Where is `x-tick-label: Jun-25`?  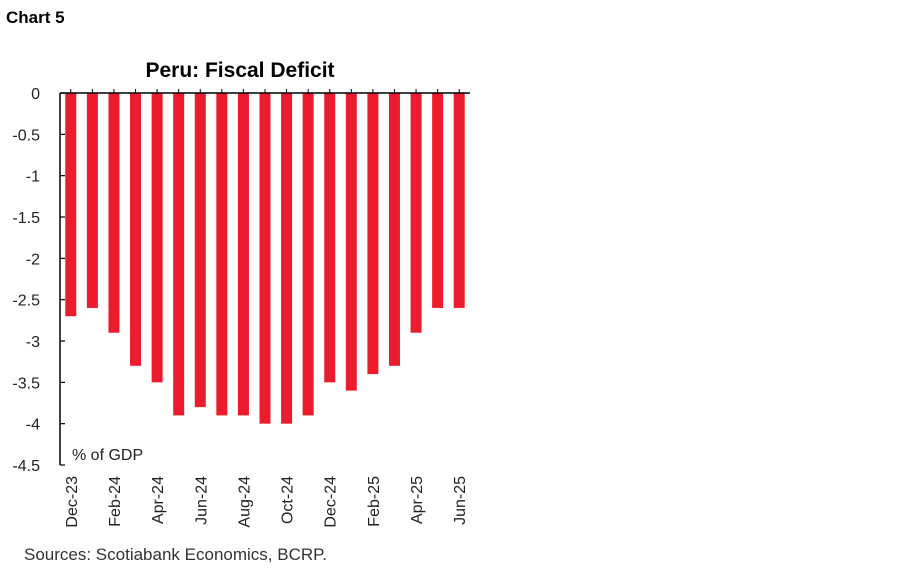 x-tick-label: Jun-25 is located at coordinates (460, 500).